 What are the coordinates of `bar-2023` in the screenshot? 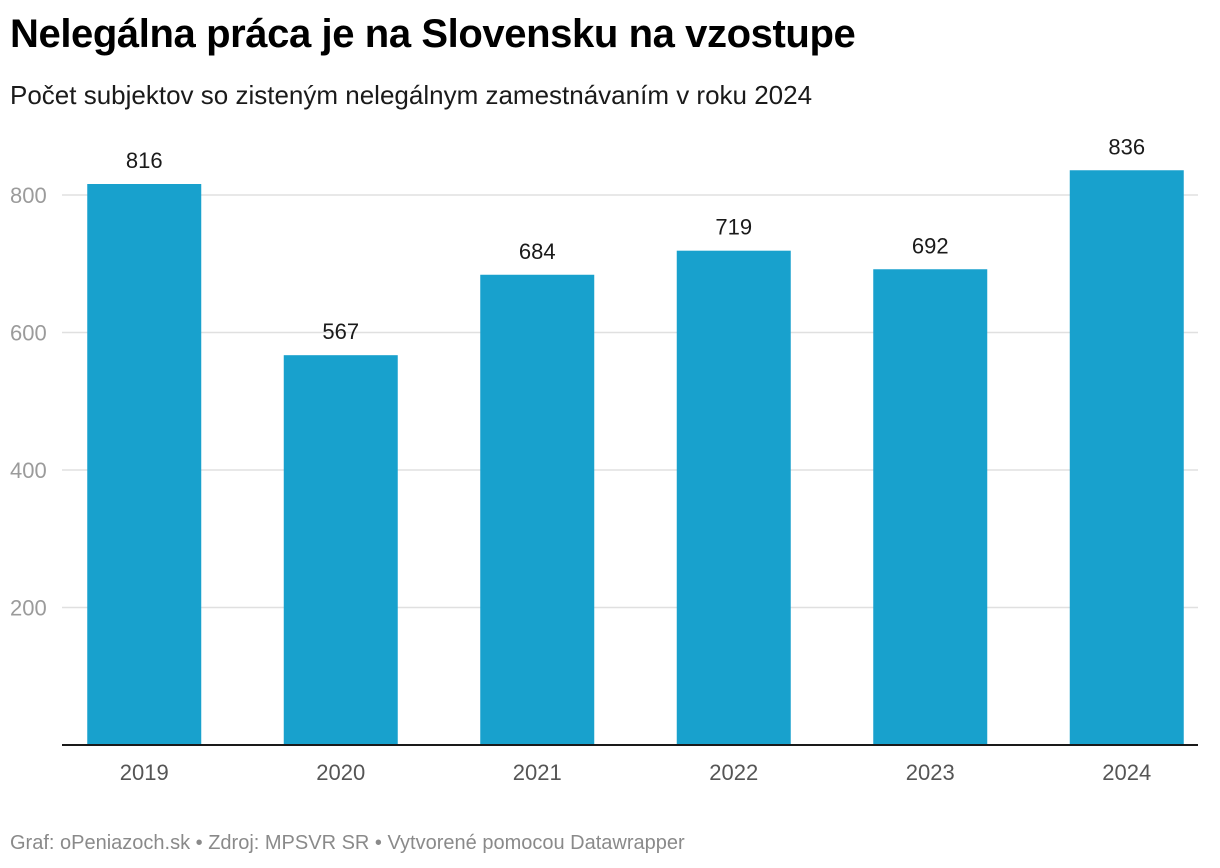 It's located at (930, 507).